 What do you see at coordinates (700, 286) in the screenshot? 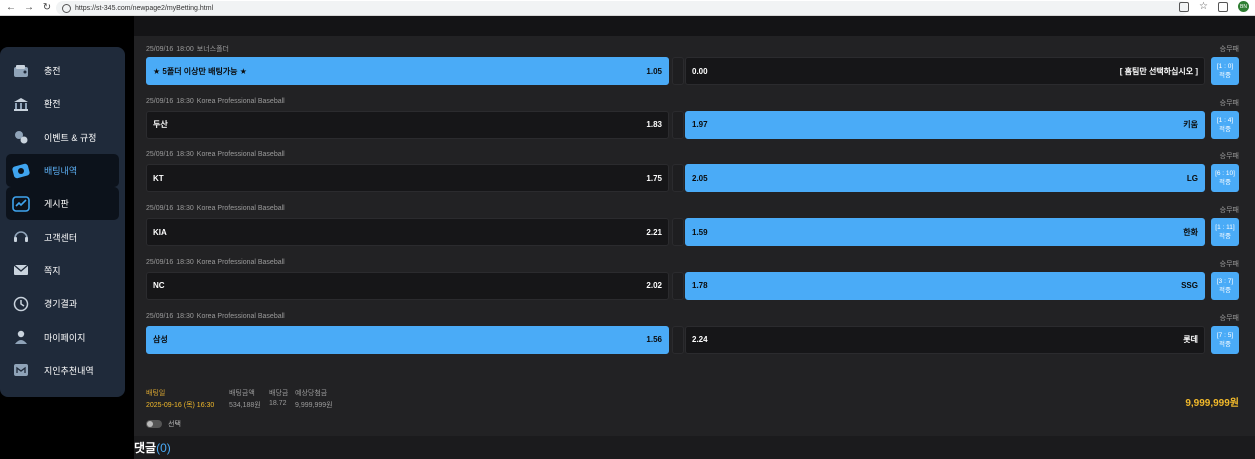
I see `away-odds: 1.78` at bounding box center [700, 286].